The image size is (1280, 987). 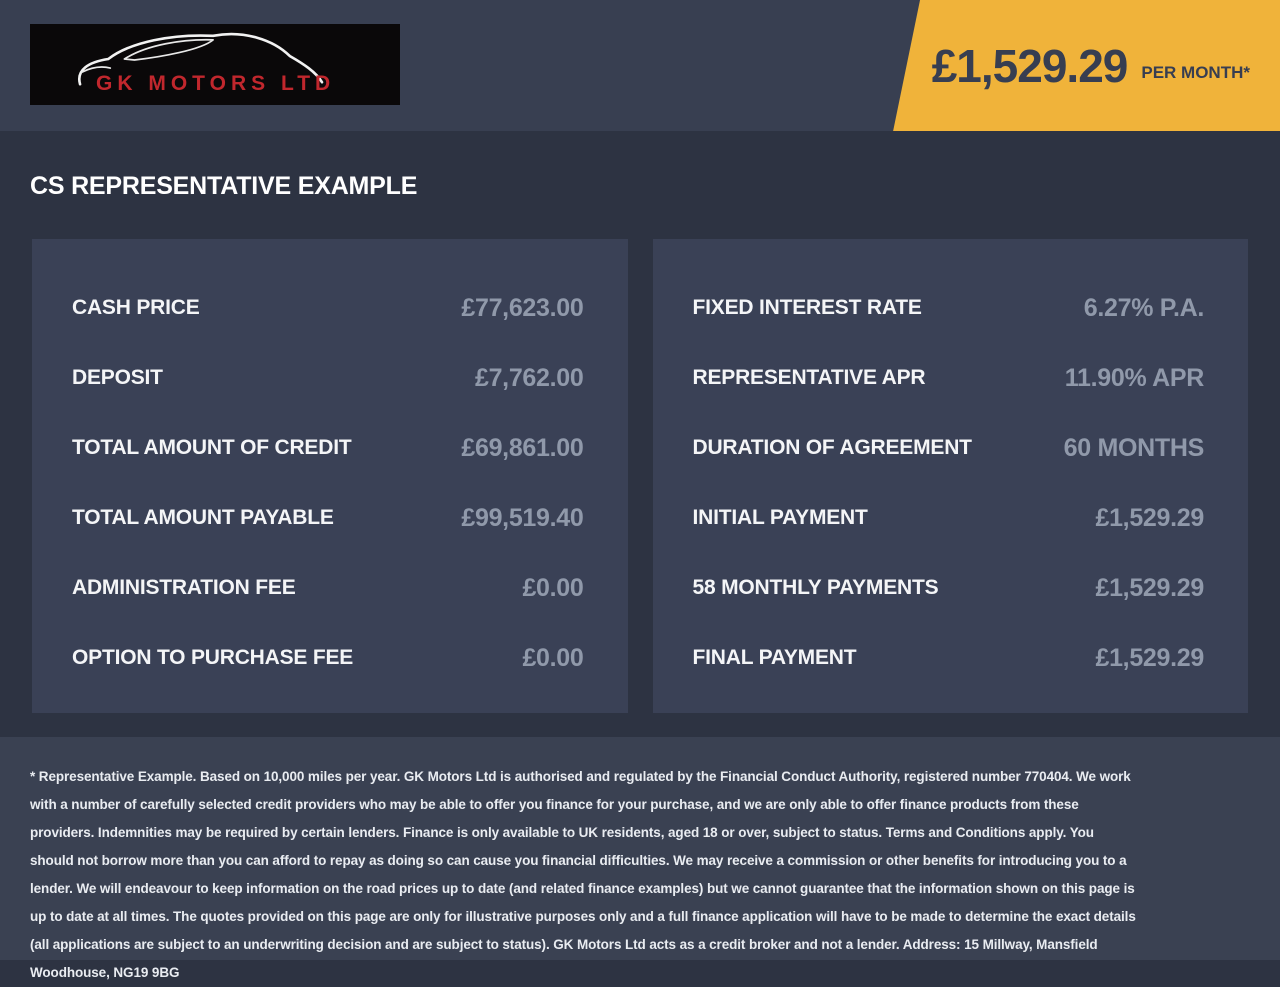 I want to click on finance-row-admin-fee: ADMINISTRATION FEE £0.00, so click(x=328, y=588).